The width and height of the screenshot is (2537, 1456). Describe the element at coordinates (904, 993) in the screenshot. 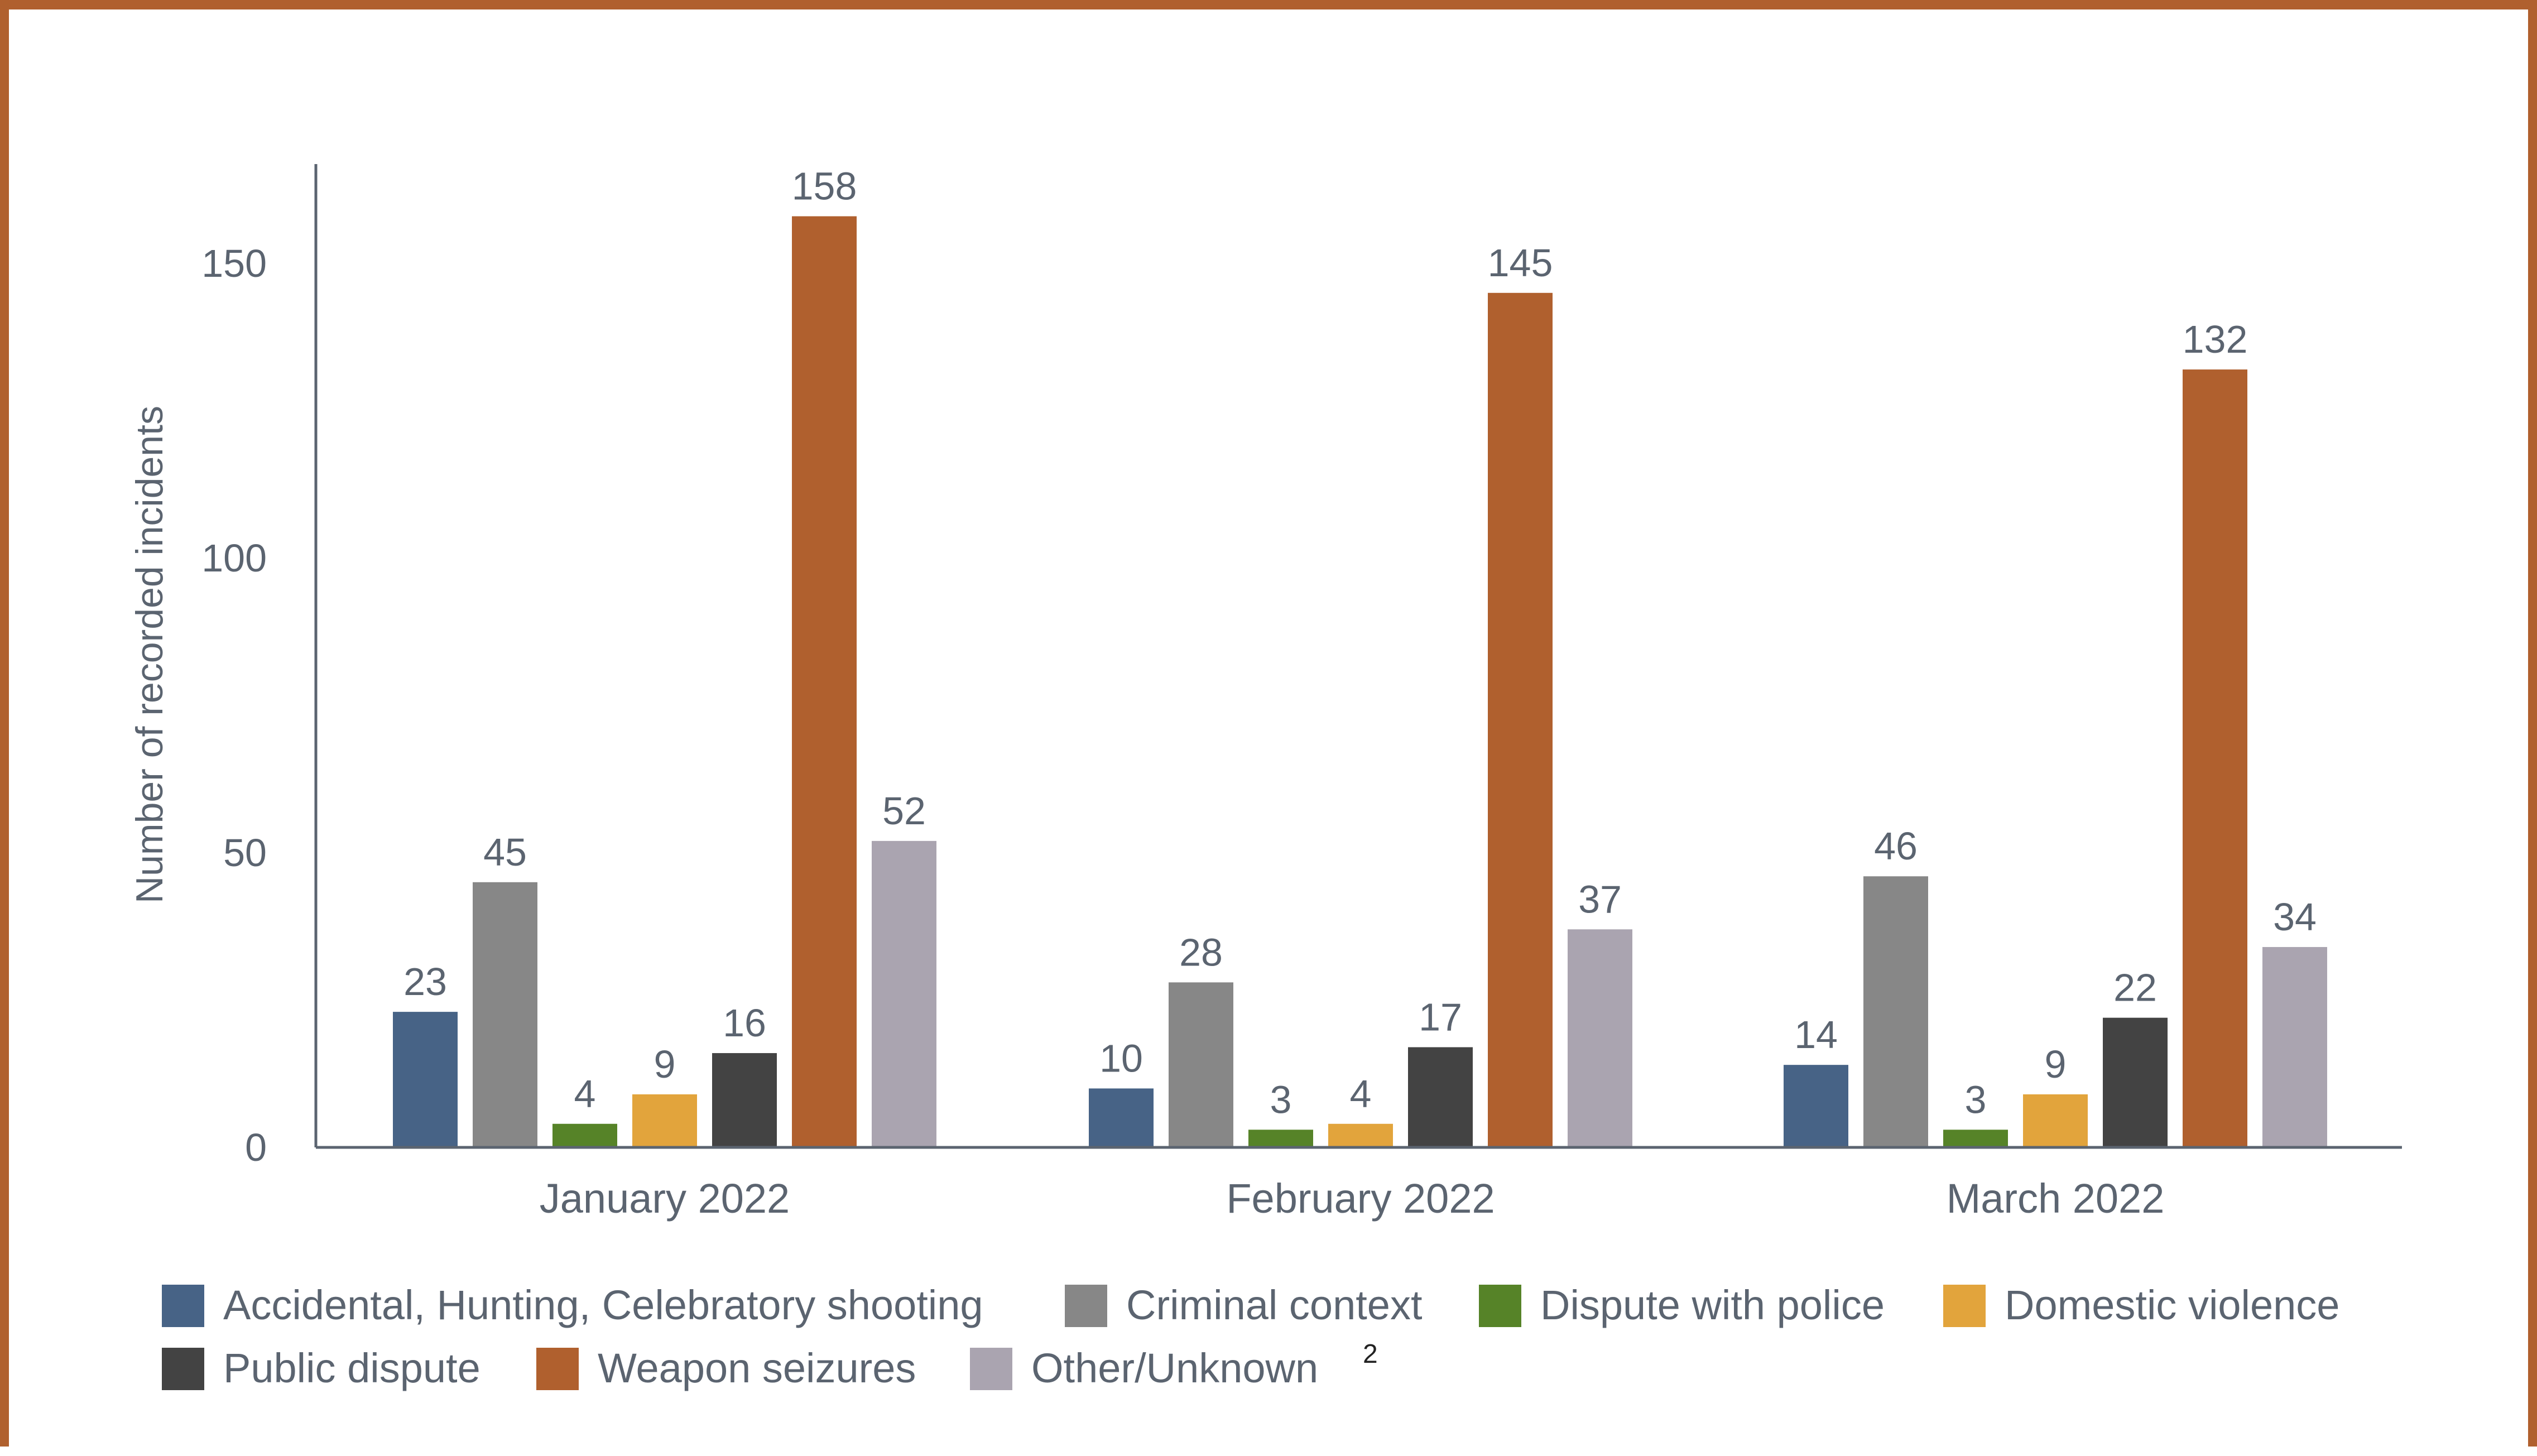

I see `bar-other-unknown-january-2022` at that location.